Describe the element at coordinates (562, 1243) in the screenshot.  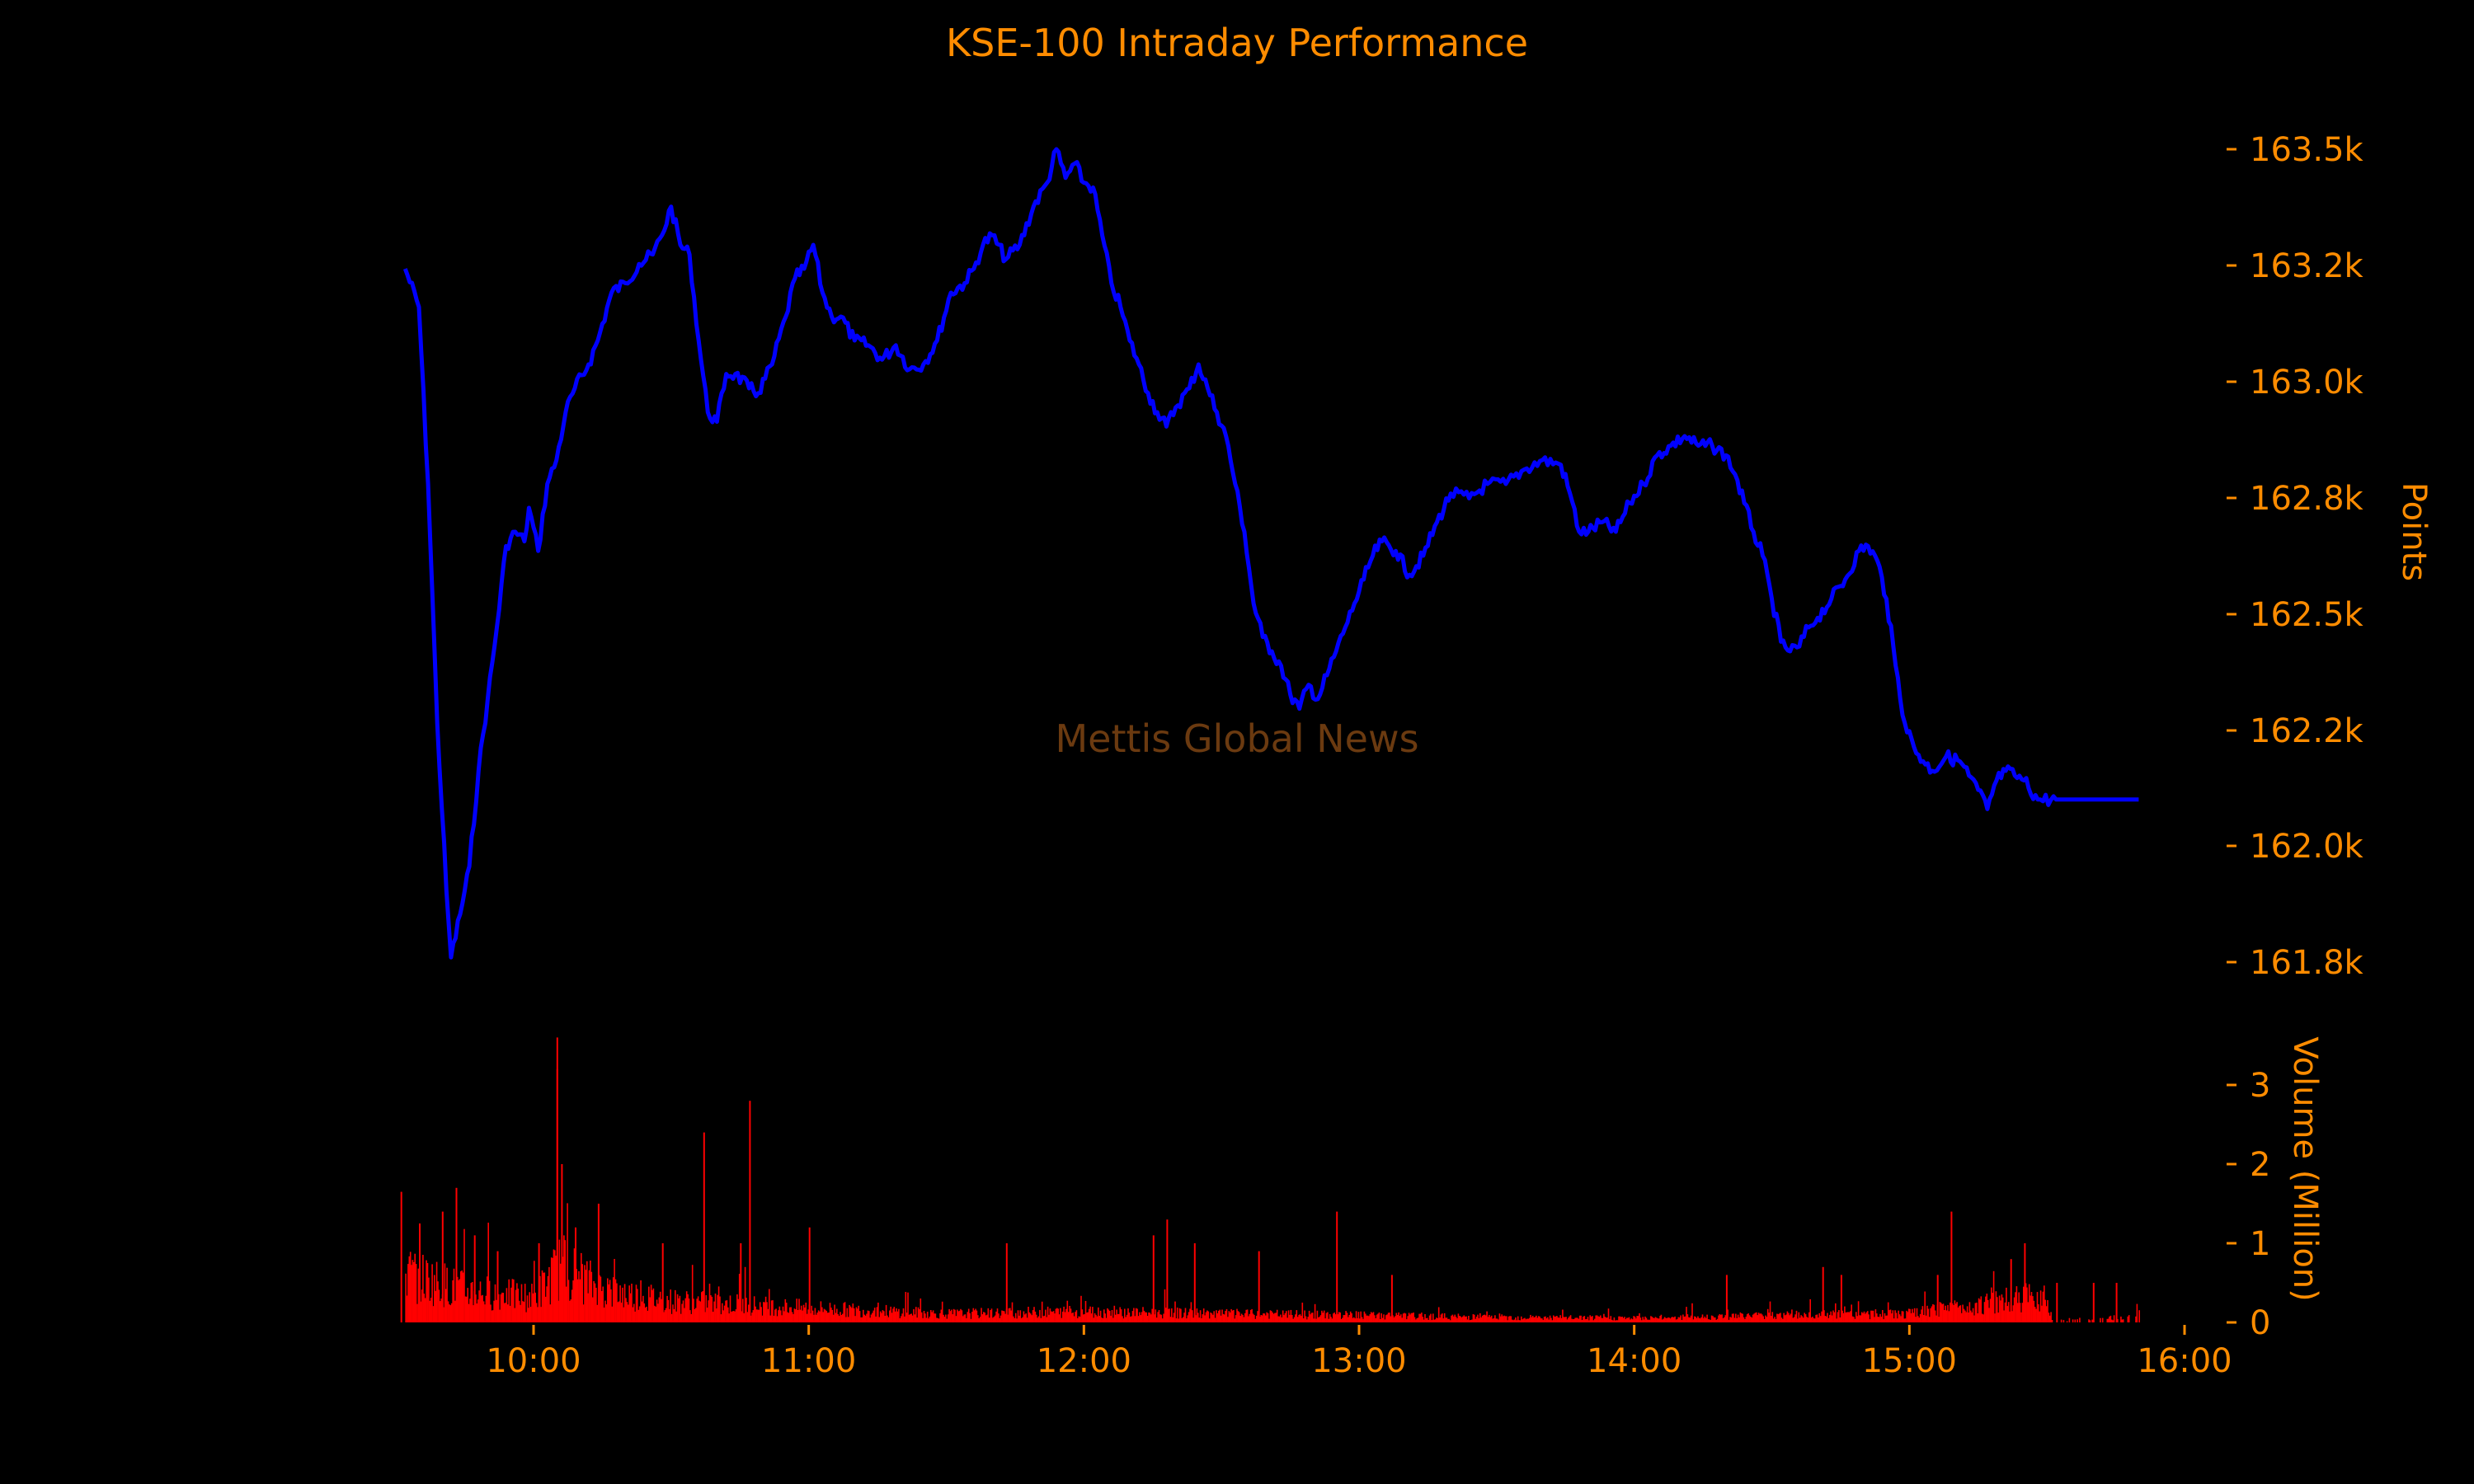
I see `volume-spike` at that location.